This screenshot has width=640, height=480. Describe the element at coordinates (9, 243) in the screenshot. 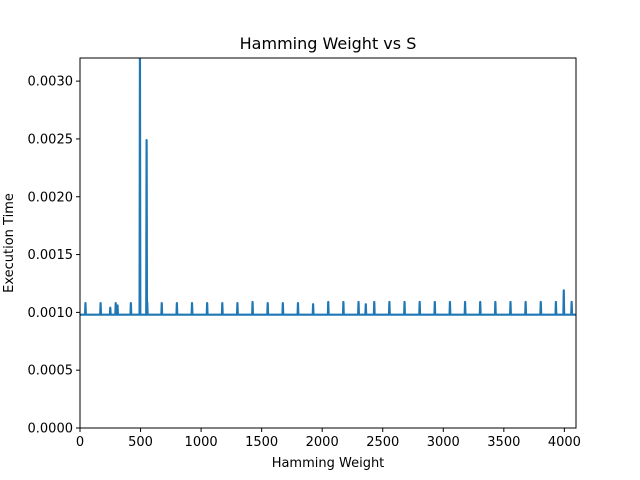

I see `y-axis-label: Execution Time` at that location.